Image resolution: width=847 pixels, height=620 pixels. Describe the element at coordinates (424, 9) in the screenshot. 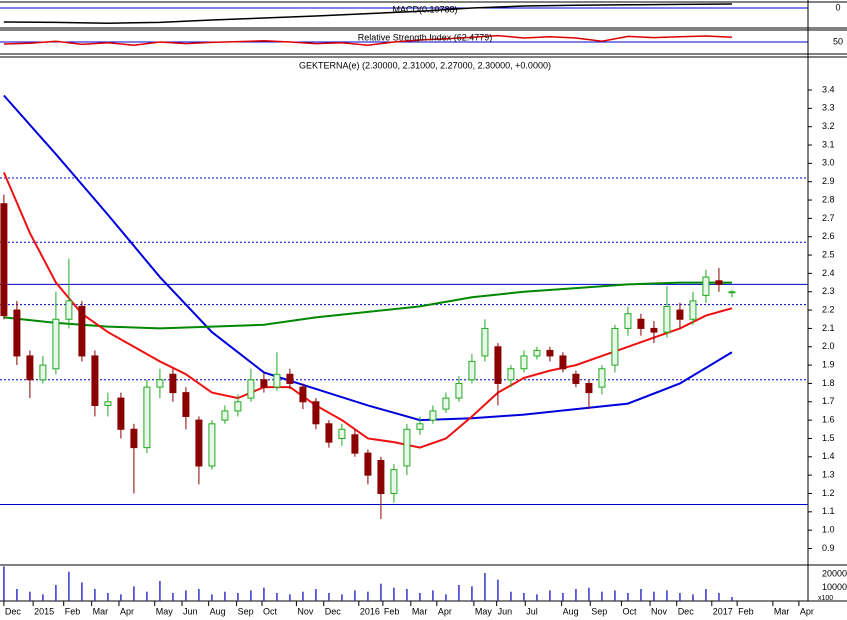

I see `panel-title: MACD(0.10788)` at that location.